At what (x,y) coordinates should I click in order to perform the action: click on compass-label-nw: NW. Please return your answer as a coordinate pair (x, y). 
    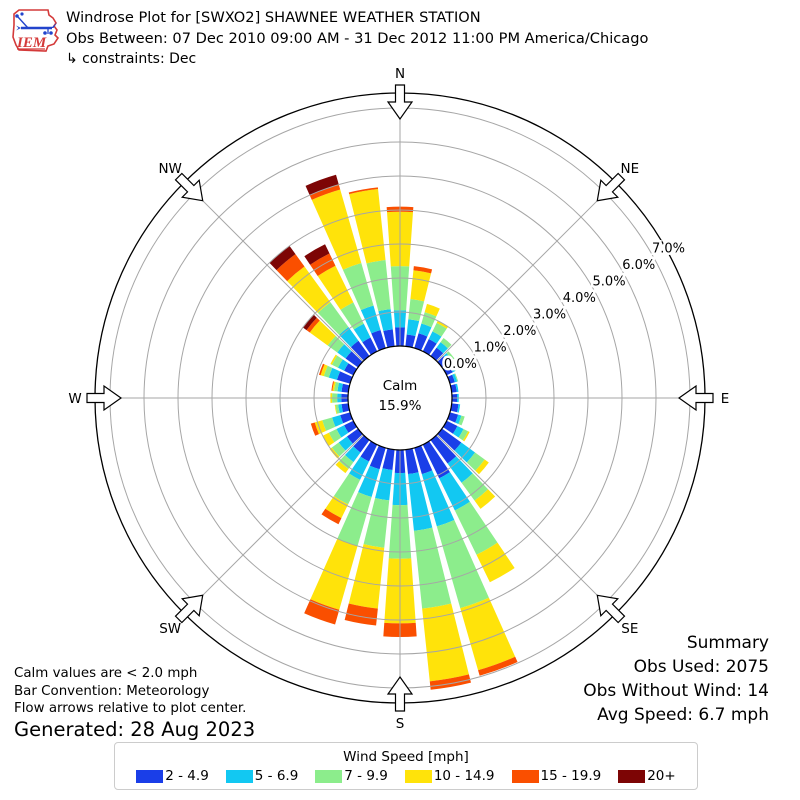
    Looking at the image, I should click on (169, 169).